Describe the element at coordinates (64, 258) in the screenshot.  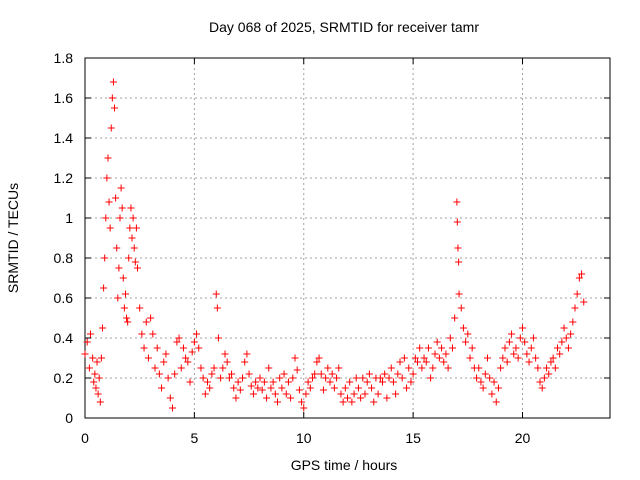
I see `y-tick-label: 0.8` at that location.